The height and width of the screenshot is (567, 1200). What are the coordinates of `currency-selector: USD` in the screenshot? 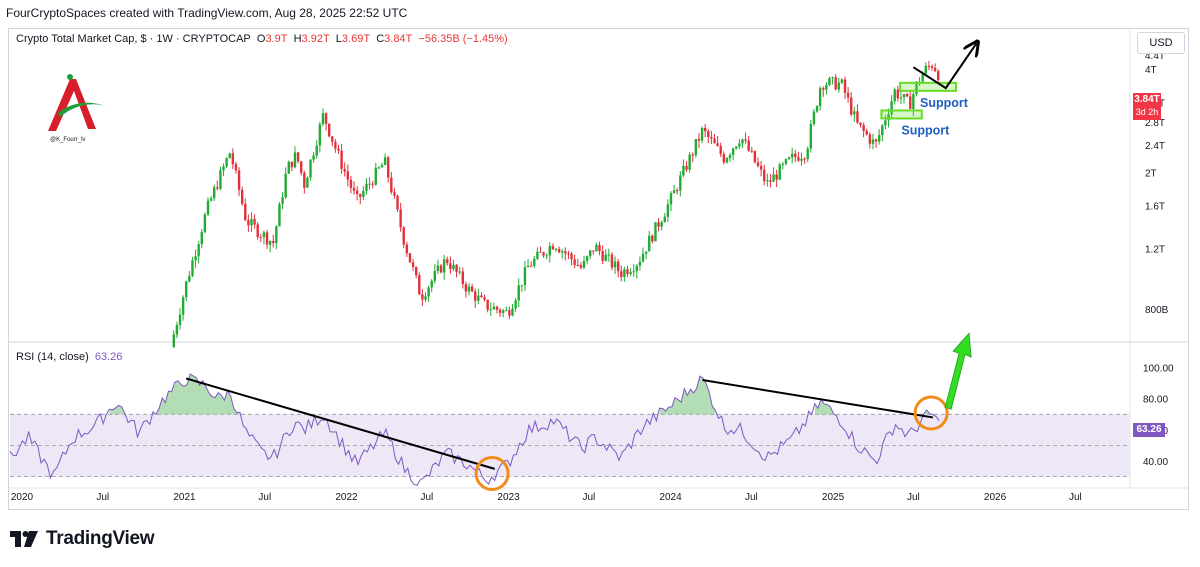 It's located at (1161, 43).